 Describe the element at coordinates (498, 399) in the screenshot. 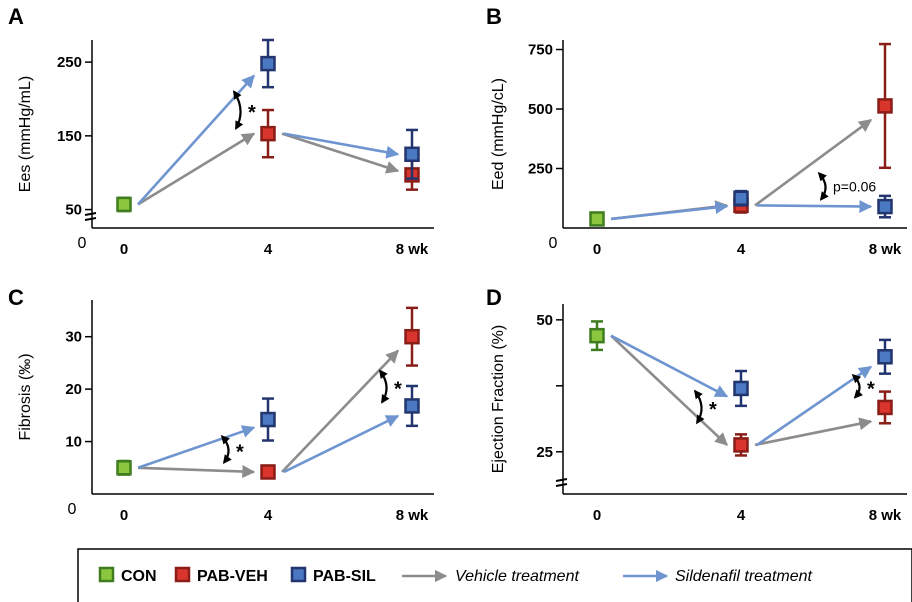

I see `y-axis-label: Ejection Fraction (%)` at that location.